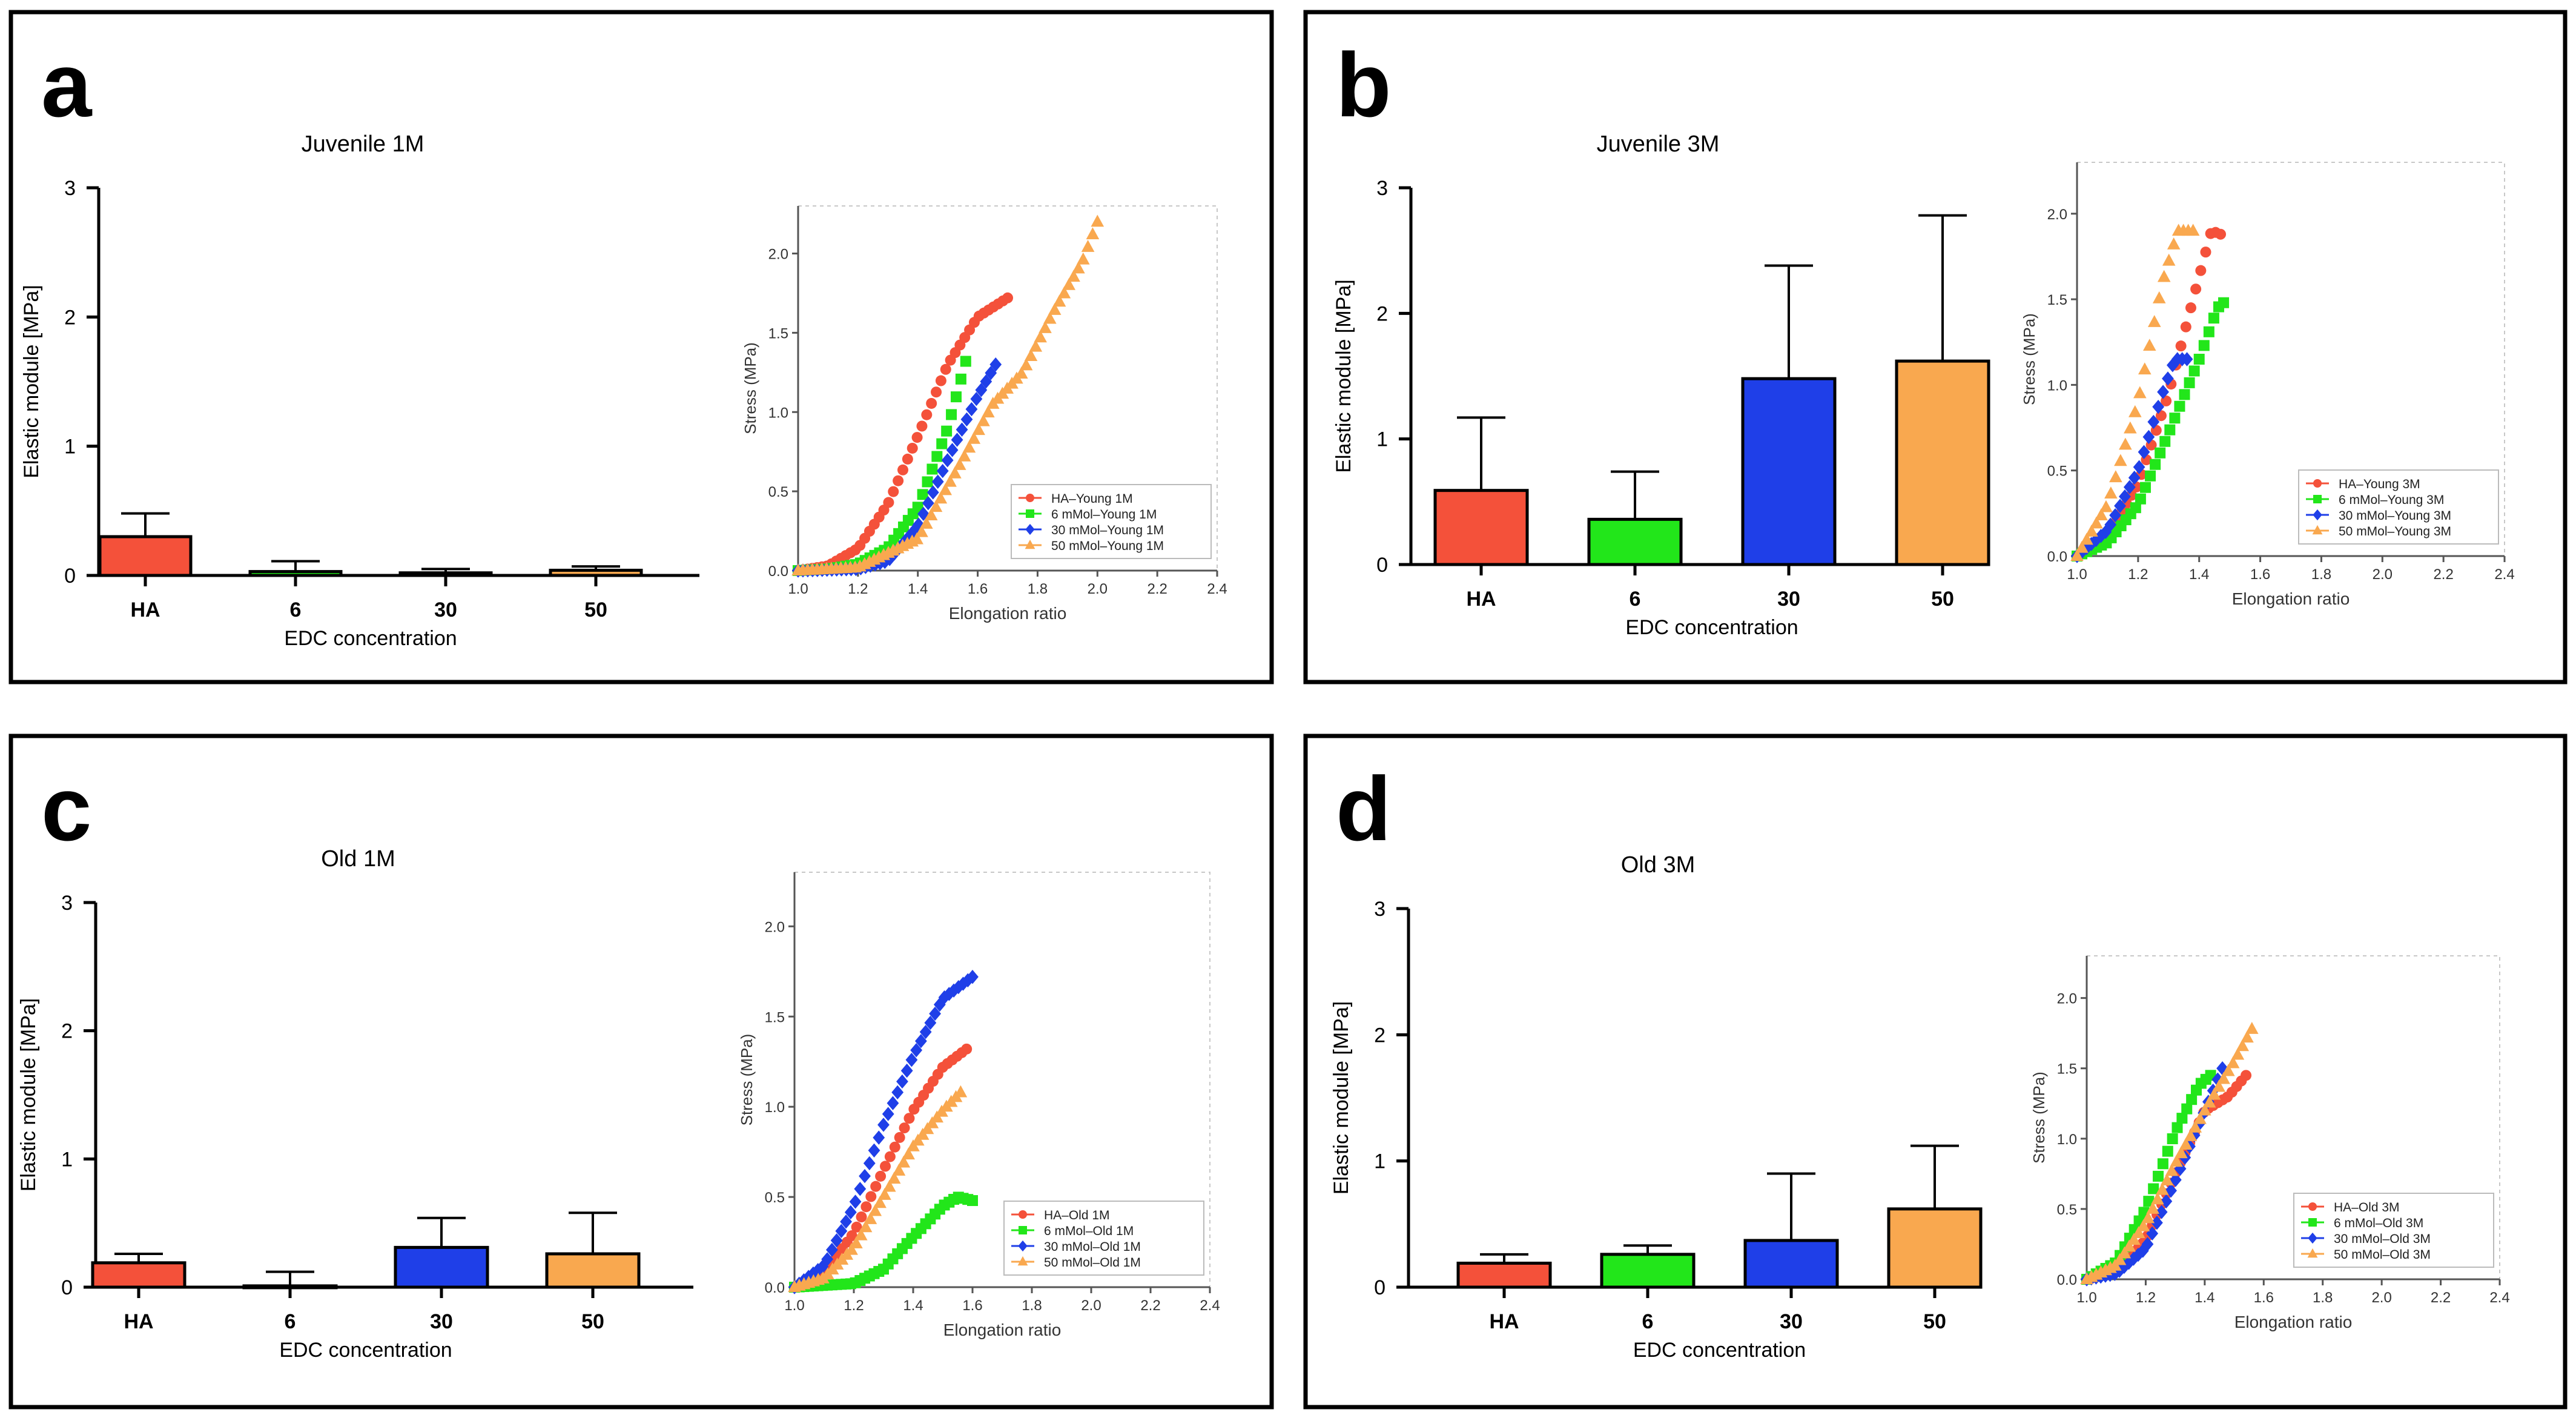 Image resolution: width=2576 pixels, height=1418 pixels. What do you see at coordinates (1217, 589) in the screenshot?
I see `x-tick-label: 2.4` at bounding box center [1217, 589].